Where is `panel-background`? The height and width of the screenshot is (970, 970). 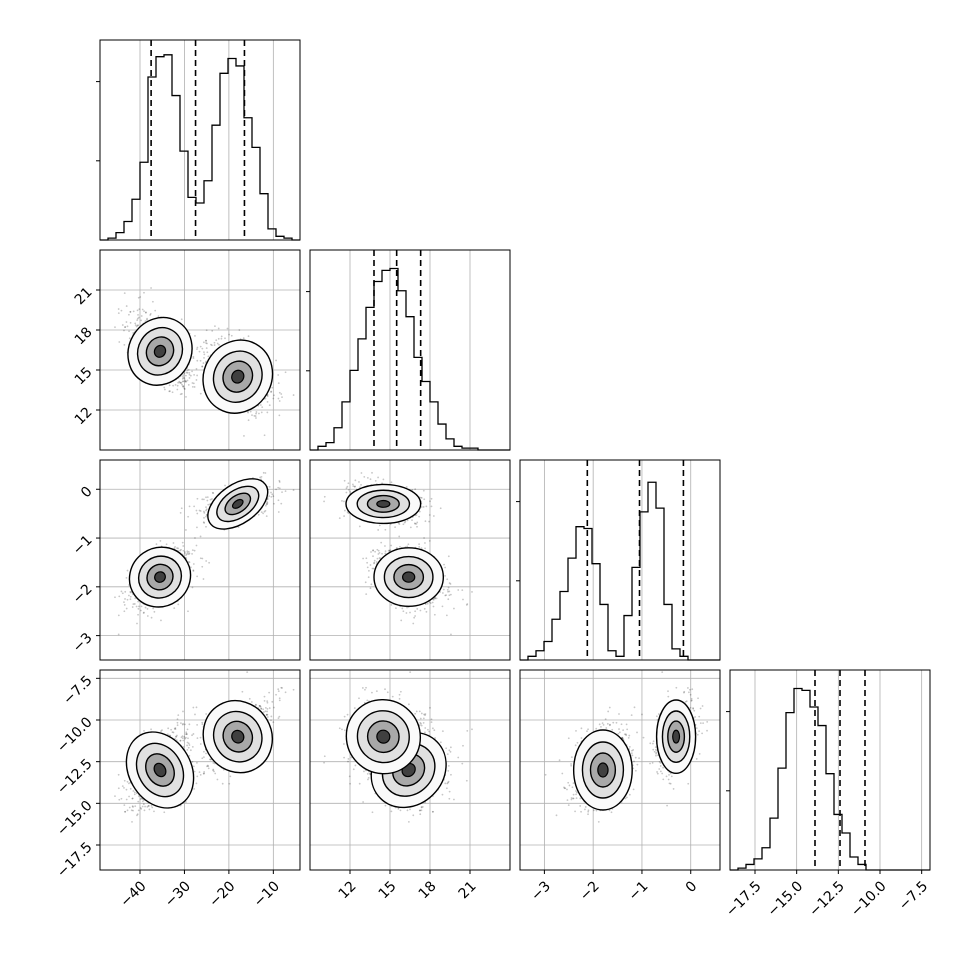
panel-background is located at coordinates (620, 560).